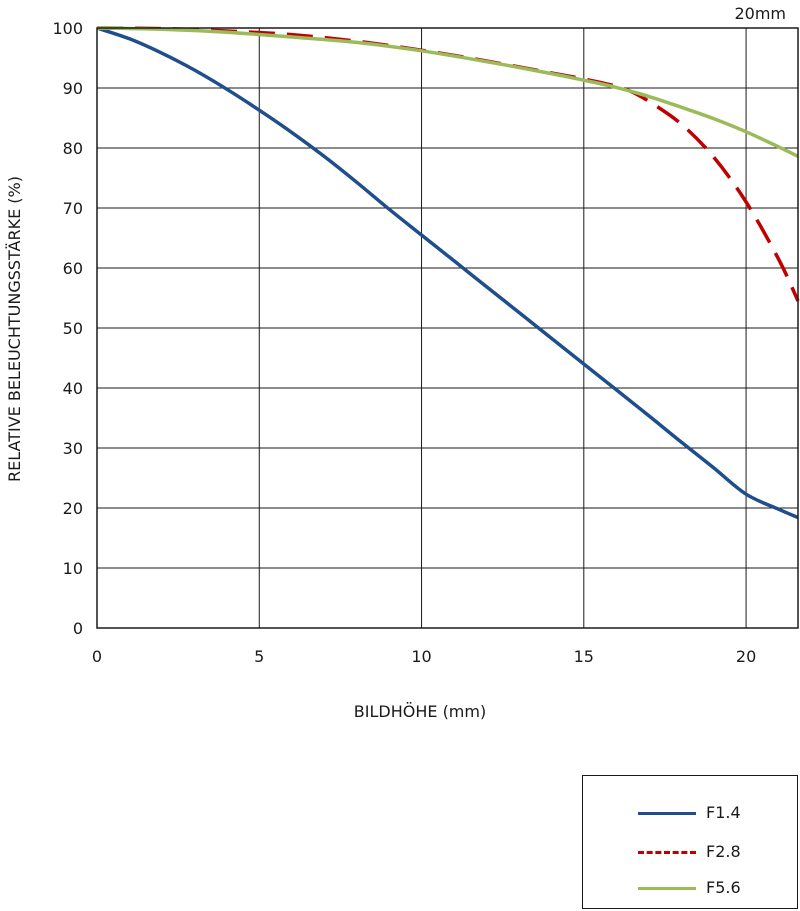 Image resolution: width=800 pixels, height=911 pixels. I want to click on legend: F1.4 F2.8 F5.6, so click(690, 842).